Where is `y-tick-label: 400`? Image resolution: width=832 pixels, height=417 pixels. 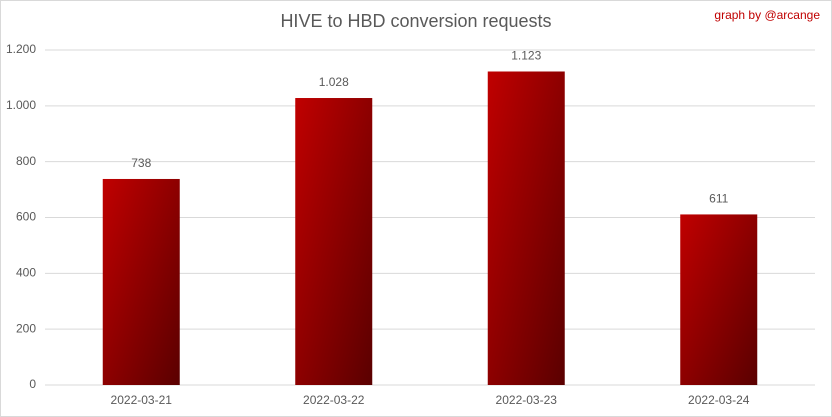
y-tick-label: 400 is located at coordinates (26, 273).